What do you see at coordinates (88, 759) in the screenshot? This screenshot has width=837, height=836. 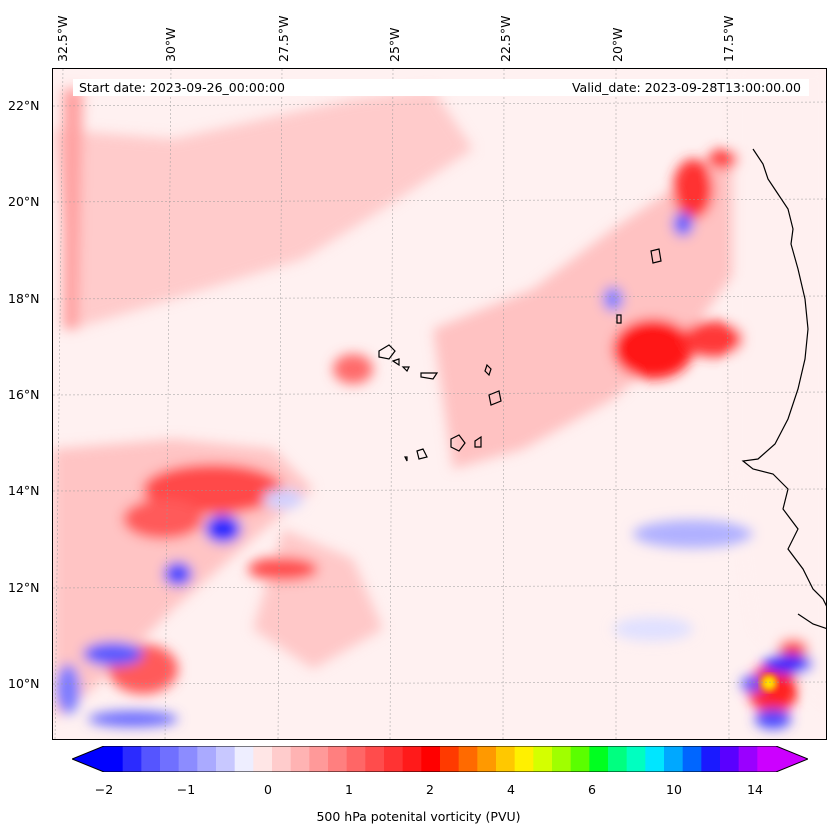 I see `colorbar-extend-min` at bounding box center [88, 759].